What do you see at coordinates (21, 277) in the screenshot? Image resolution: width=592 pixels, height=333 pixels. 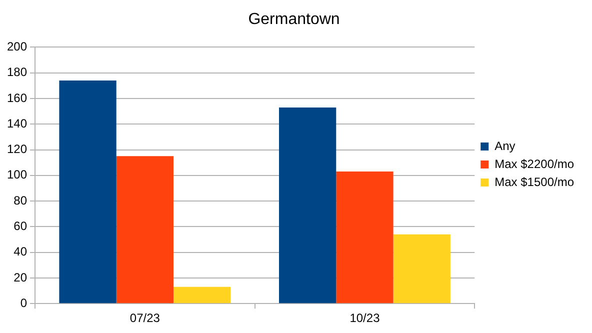 I see `y-tick-label: 20` at bounding box center [21, 277].